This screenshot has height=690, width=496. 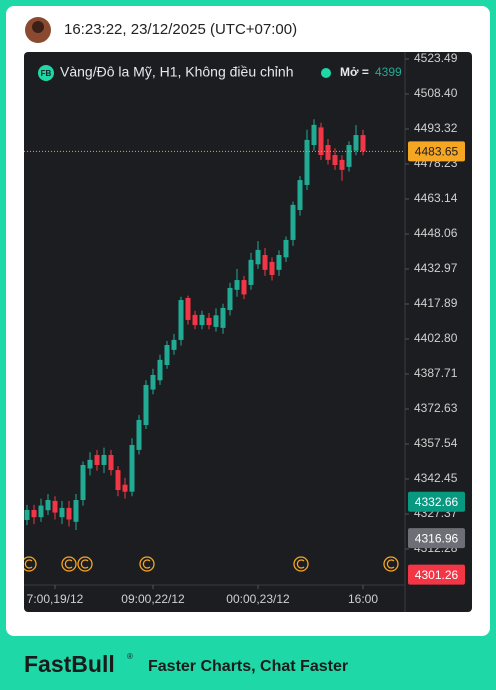 What do you see at coordinates (363, 599) in the screenshot?
I see `x-tick-label: 16:00` at bounding box center [363, 599].